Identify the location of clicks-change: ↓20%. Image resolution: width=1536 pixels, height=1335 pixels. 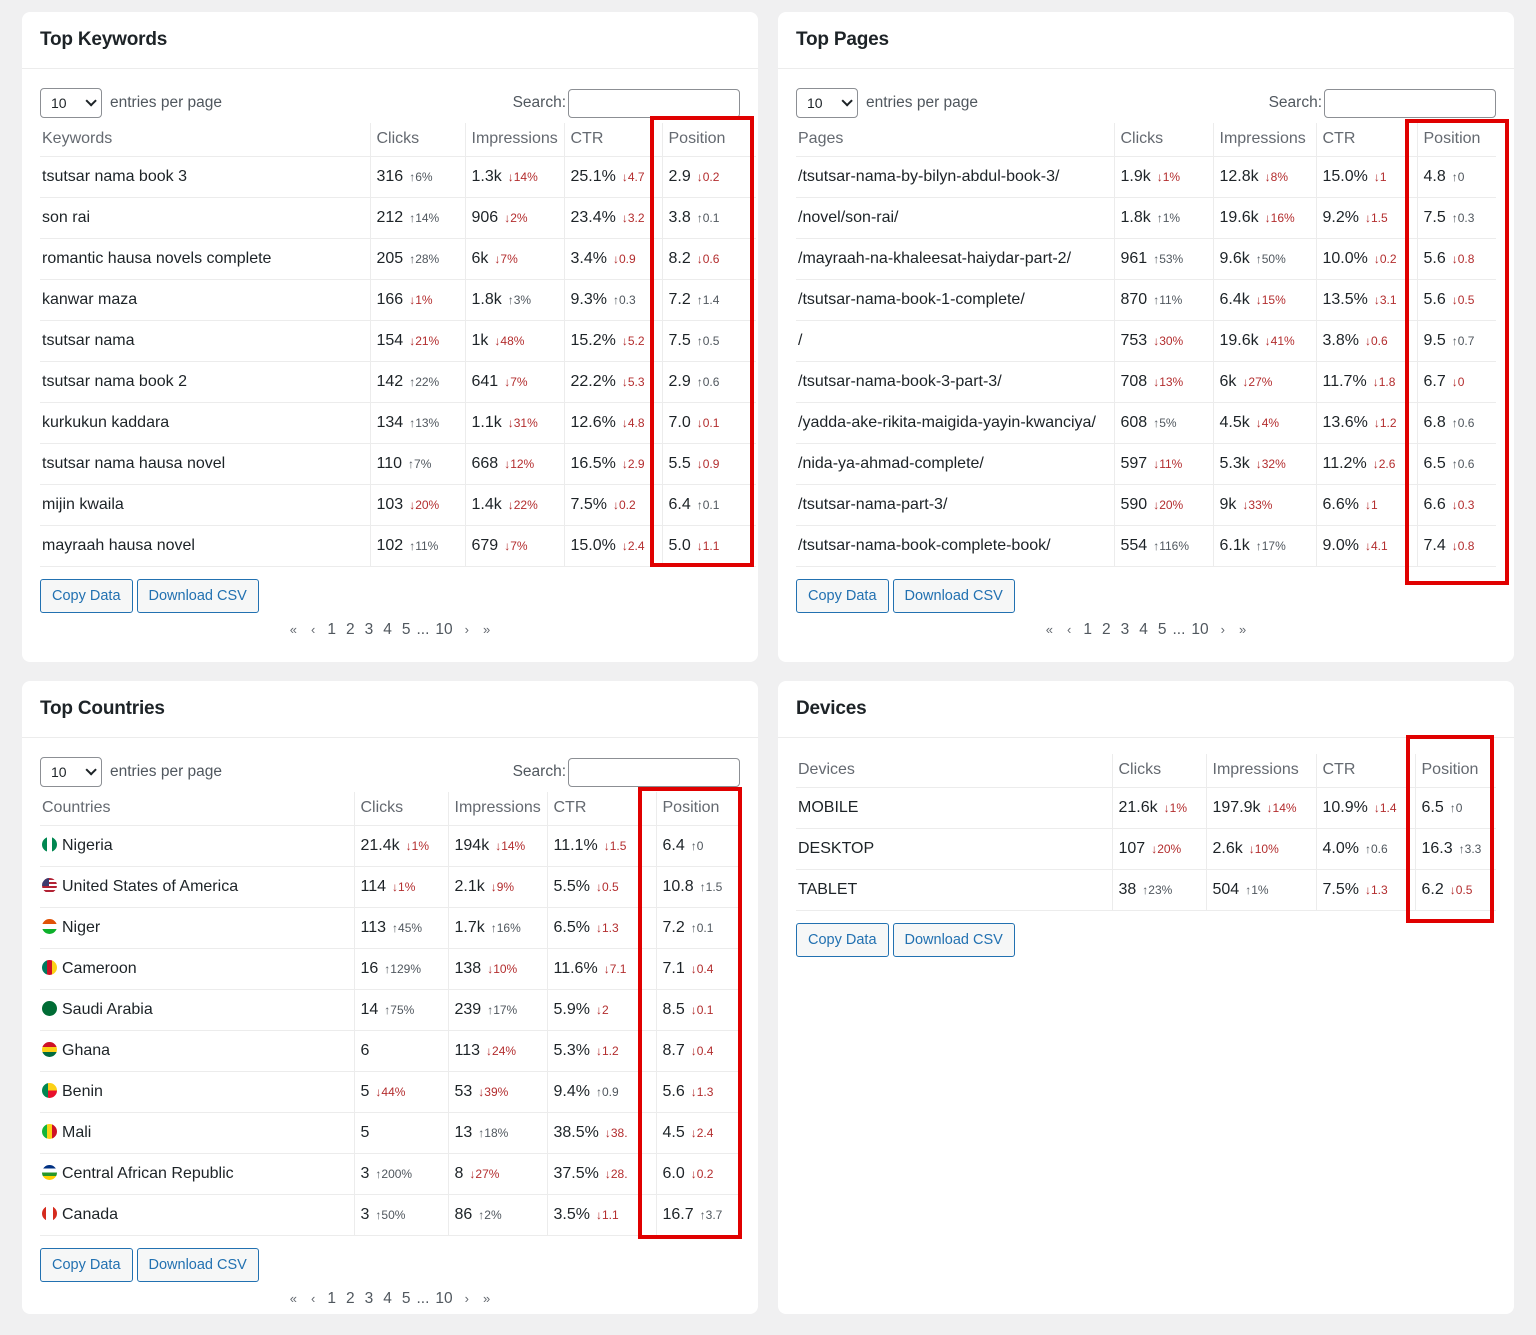
(1166, 848).